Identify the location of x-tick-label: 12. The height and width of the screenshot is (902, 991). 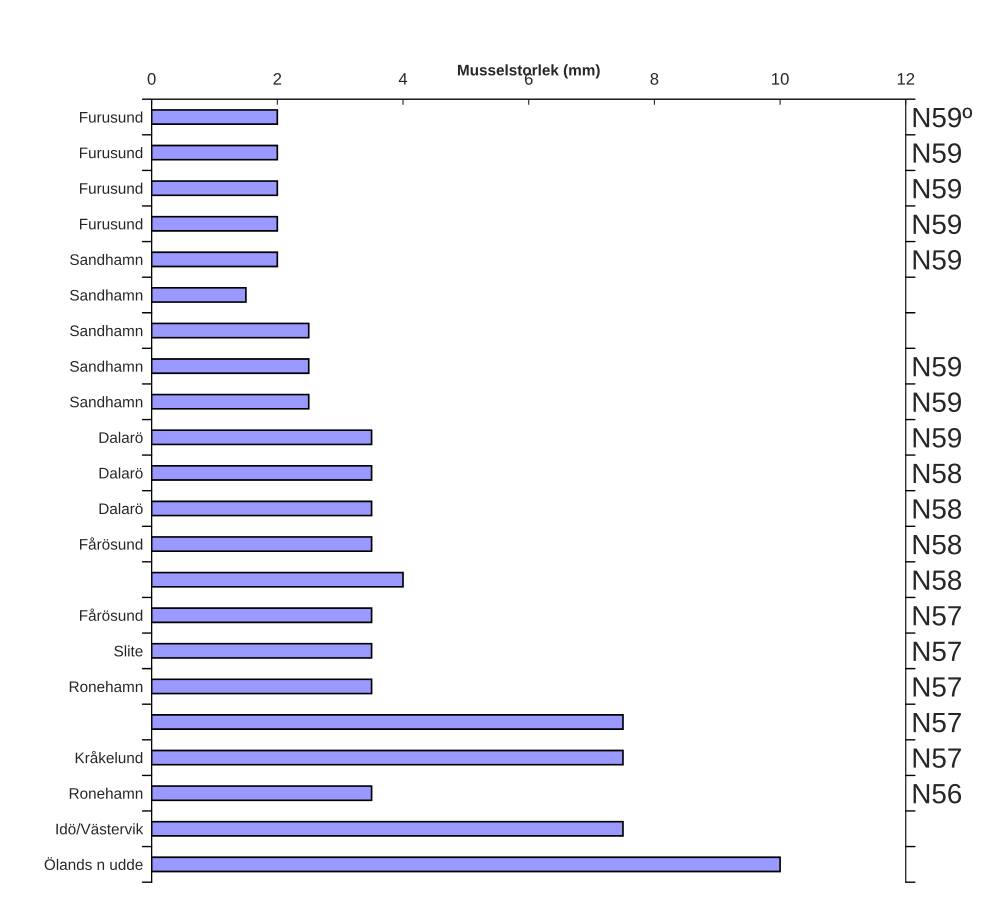
(906, 79).